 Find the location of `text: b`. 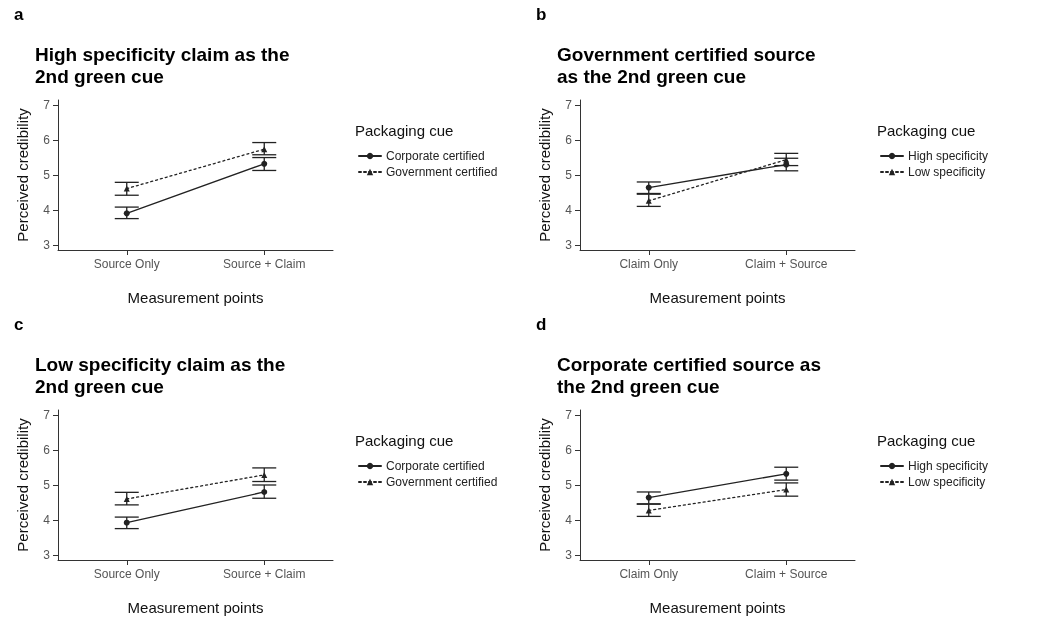

text: b is located at coordinates (541, 14).